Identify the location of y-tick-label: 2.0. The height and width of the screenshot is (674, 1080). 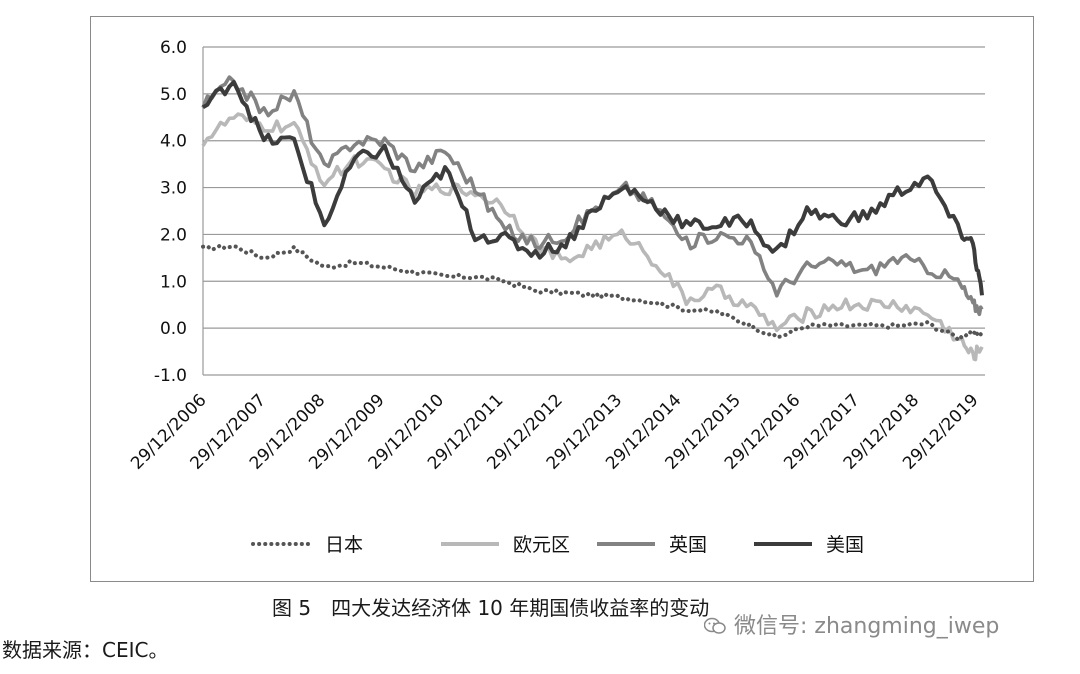
(173, 235).